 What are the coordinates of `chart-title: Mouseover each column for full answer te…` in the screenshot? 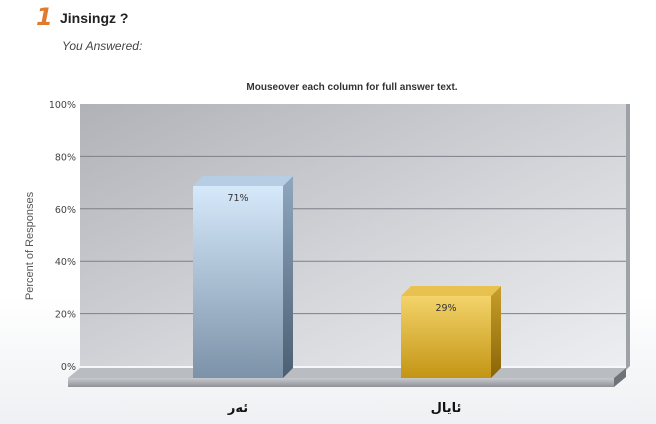 It's located at (351, 87).